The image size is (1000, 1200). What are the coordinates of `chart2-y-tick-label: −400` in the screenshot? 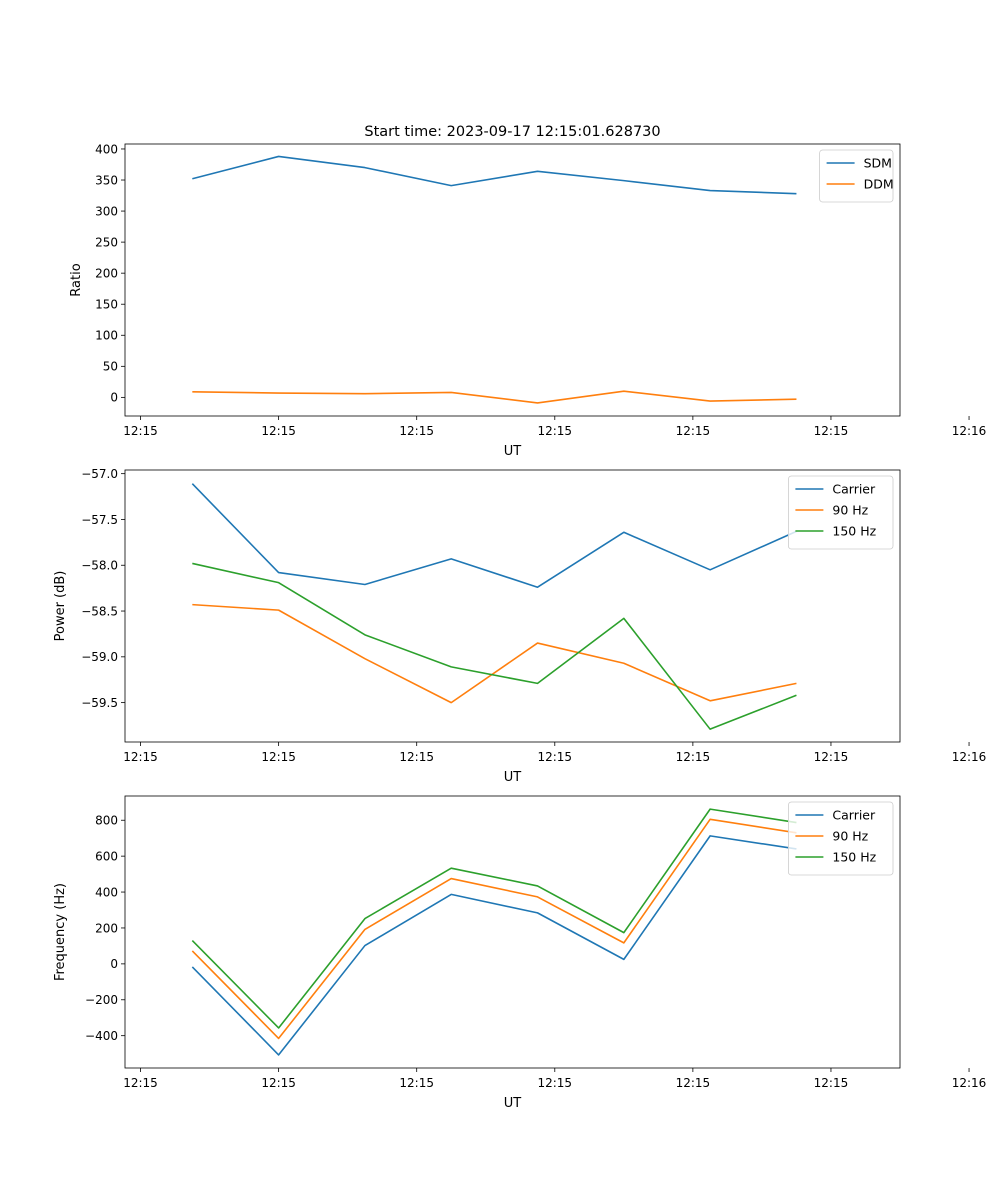 It's located at (101, 1036).